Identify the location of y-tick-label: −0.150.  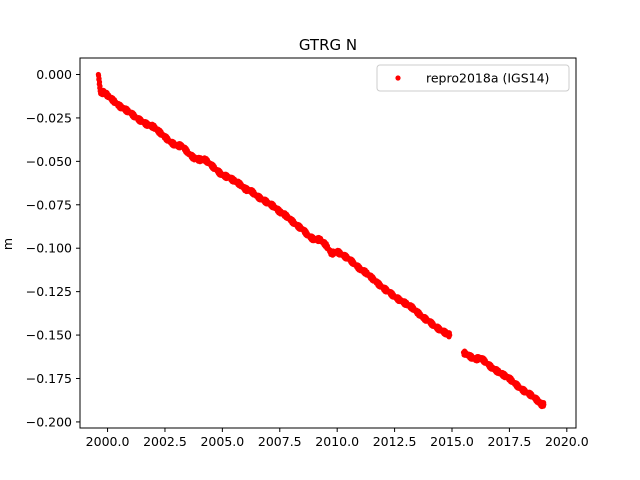
(49, 335).